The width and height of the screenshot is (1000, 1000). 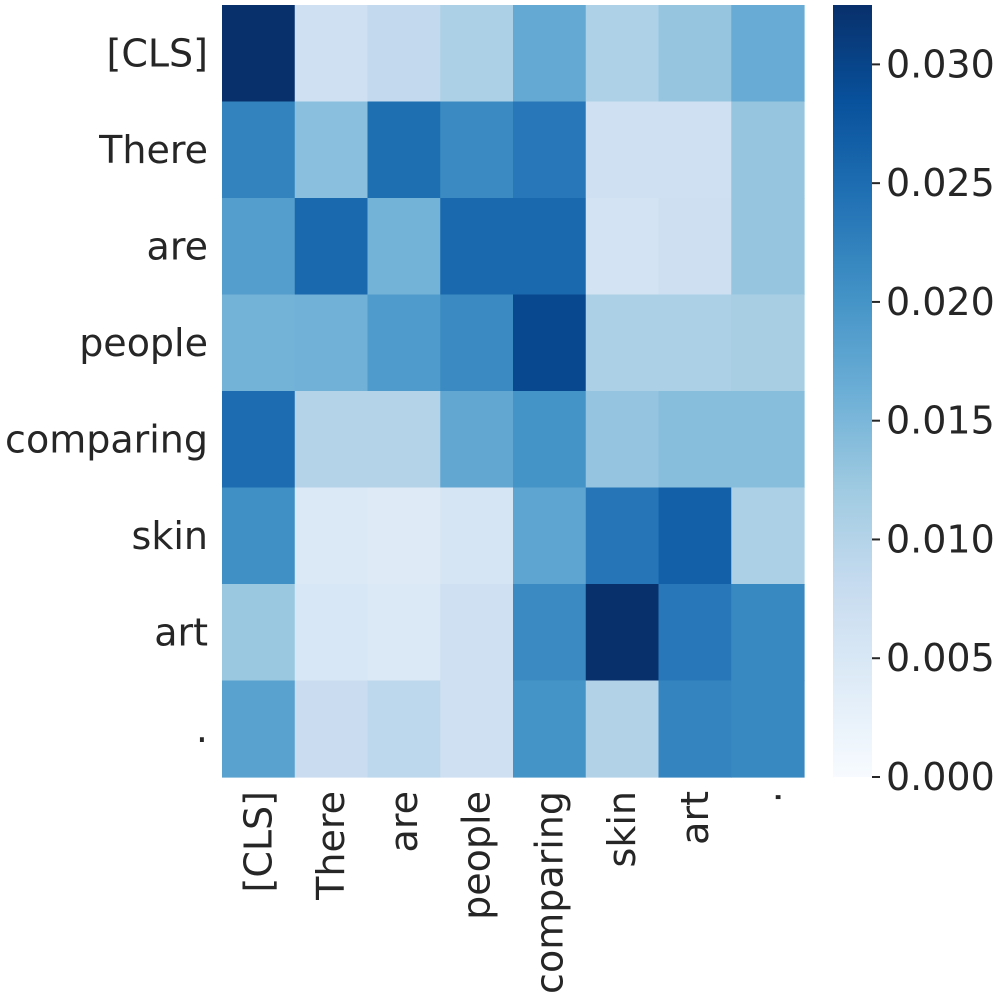 What do you see at coordinates (331, 150) in the screenshot?
I see `heatmap-cell-r1-c1` at bounding box center [331, 150].